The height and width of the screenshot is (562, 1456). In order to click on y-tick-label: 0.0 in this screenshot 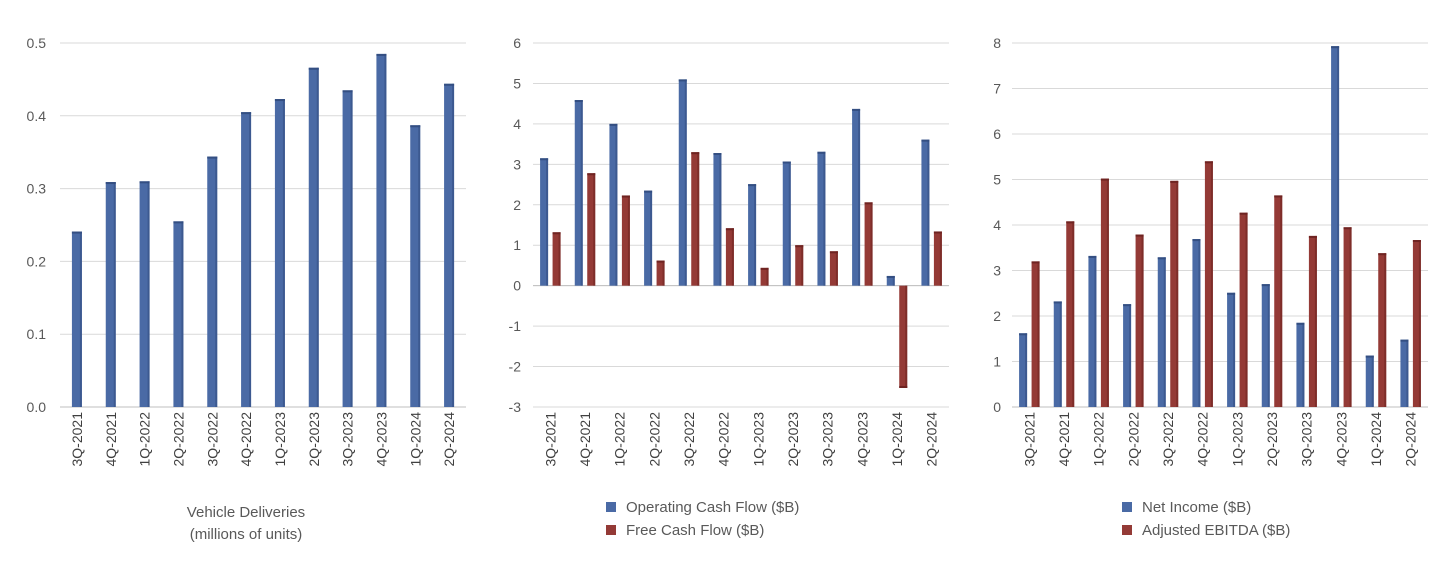, I will do `click(37, 407)`.